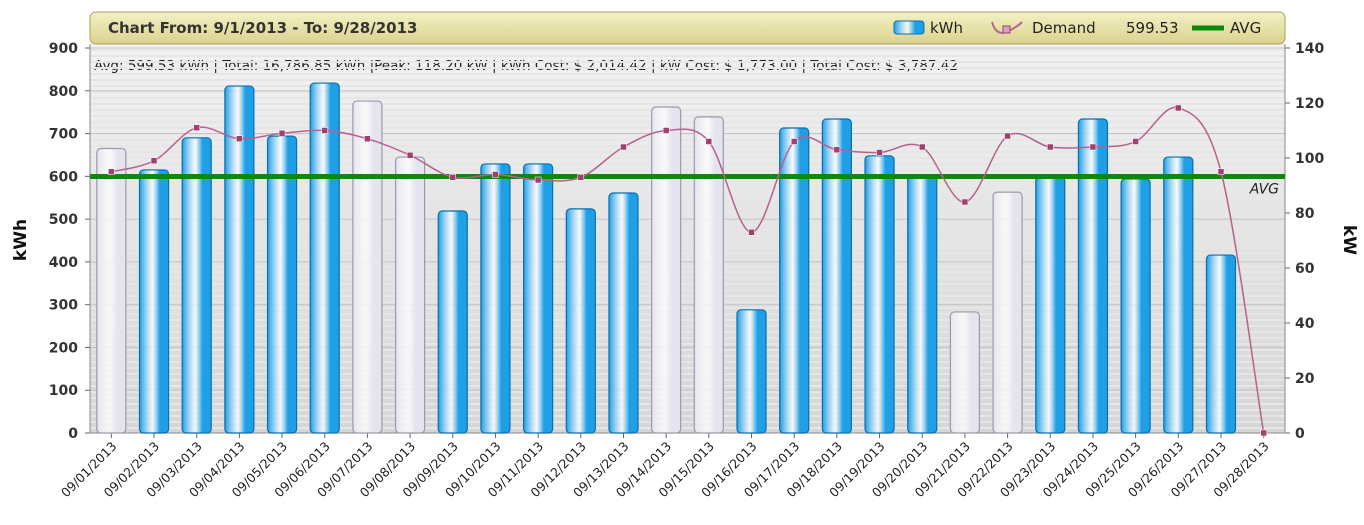  Describe the element at coordinates (1300, 434) in the screenshot. I see `y2-tick-label: 0` at that location.